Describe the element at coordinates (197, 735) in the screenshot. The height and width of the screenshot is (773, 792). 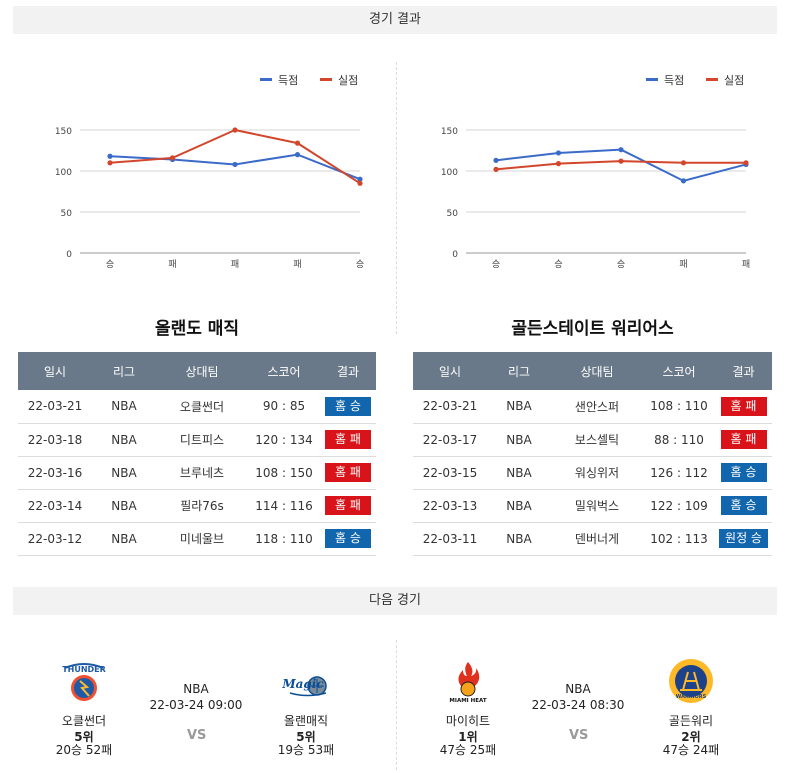
I see `next-game-1-vs: VS` at that location.